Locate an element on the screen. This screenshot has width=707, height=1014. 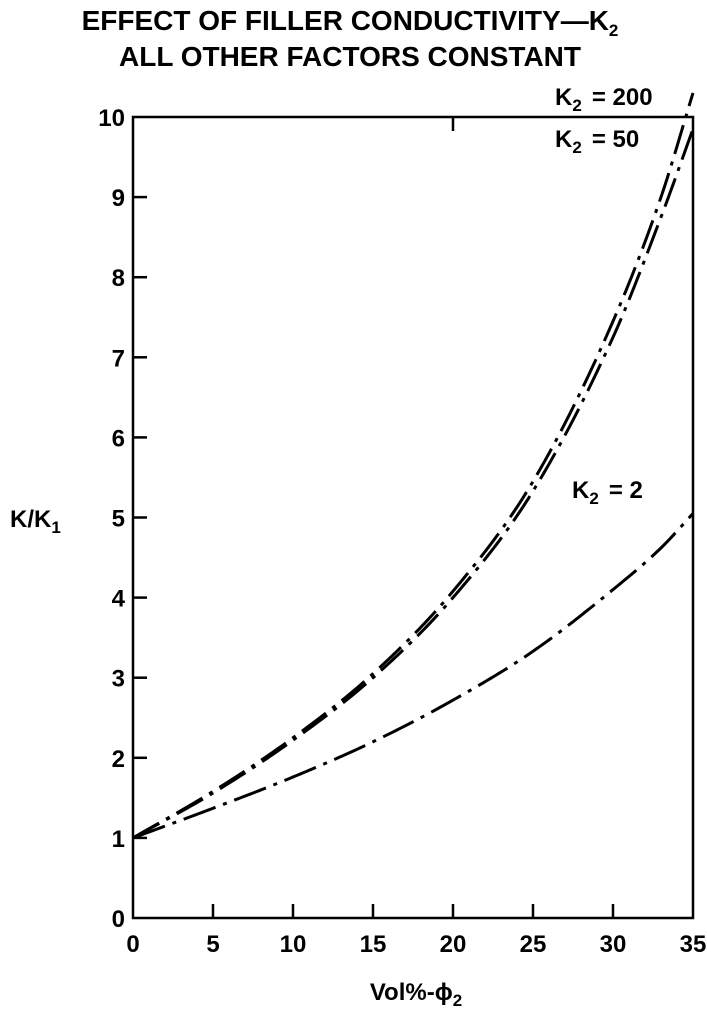
series-label-1: K2 = 50 is located at coordinates (597, 141).